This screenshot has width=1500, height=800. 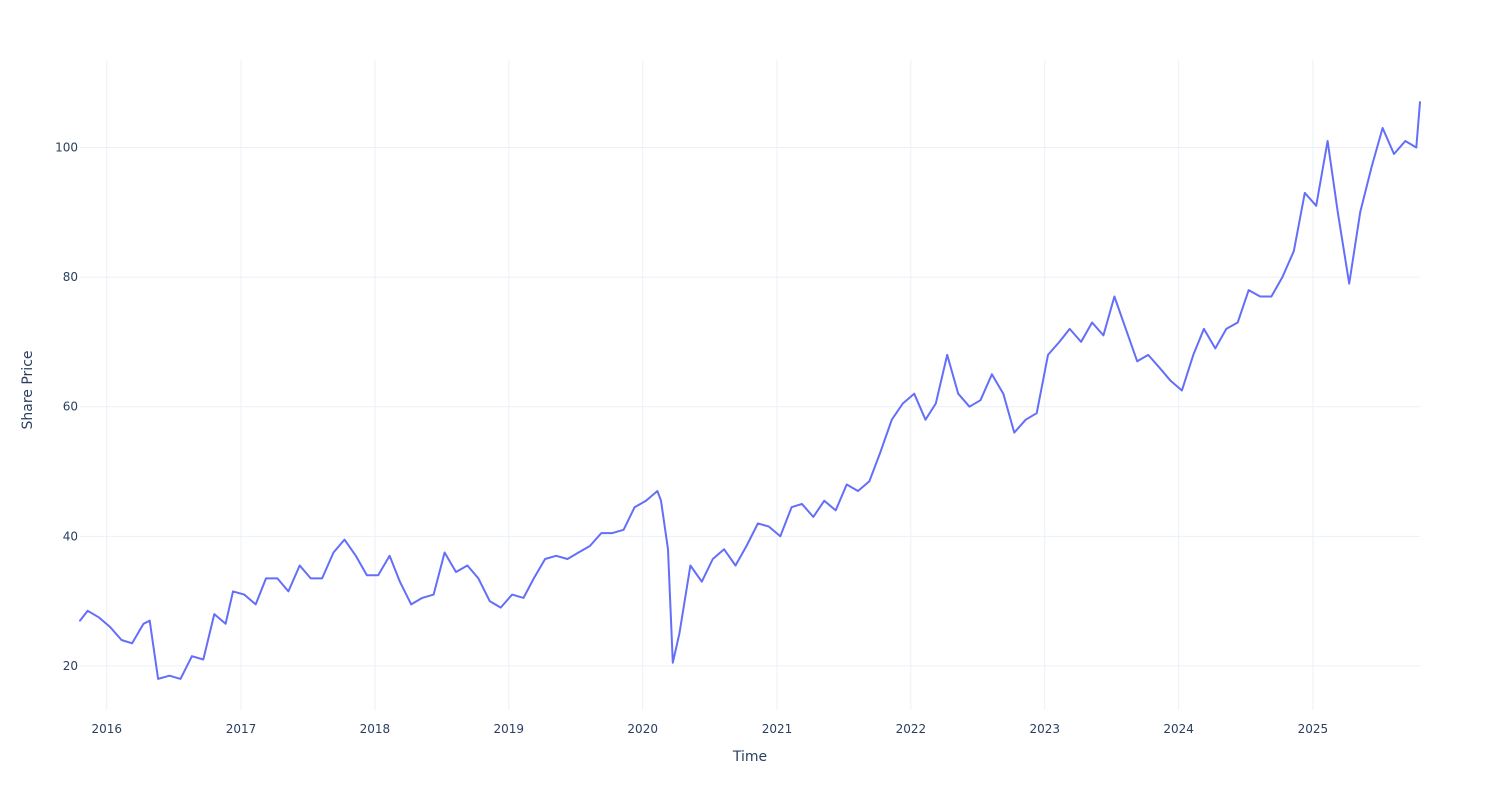 I want to click on x-tick-label: 2025, so click(x=1313, y=729).